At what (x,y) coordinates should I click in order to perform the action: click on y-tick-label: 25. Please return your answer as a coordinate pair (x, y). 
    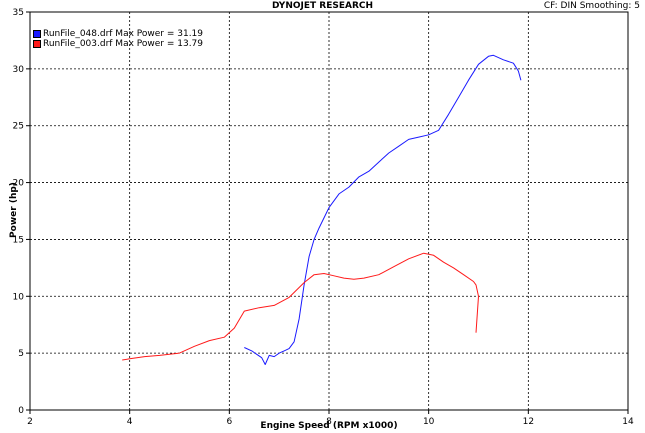
    Looking at the image, I should click on (18, 127).